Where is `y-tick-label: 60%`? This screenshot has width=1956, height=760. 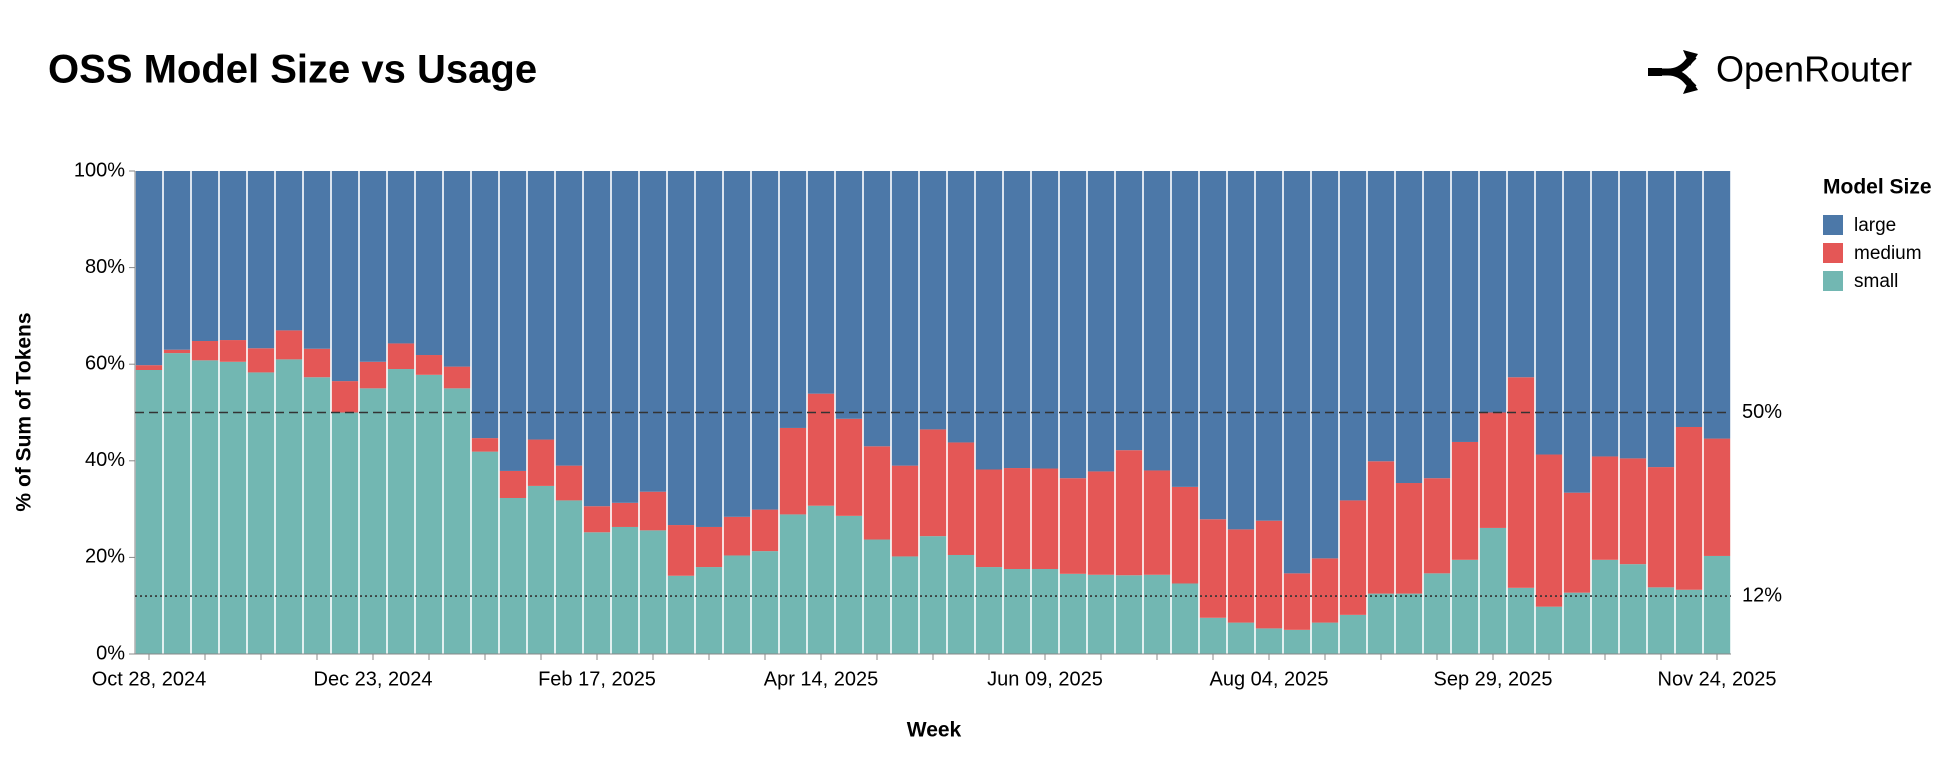
y-tick-label: 60% is located at coordinates (105, 363).